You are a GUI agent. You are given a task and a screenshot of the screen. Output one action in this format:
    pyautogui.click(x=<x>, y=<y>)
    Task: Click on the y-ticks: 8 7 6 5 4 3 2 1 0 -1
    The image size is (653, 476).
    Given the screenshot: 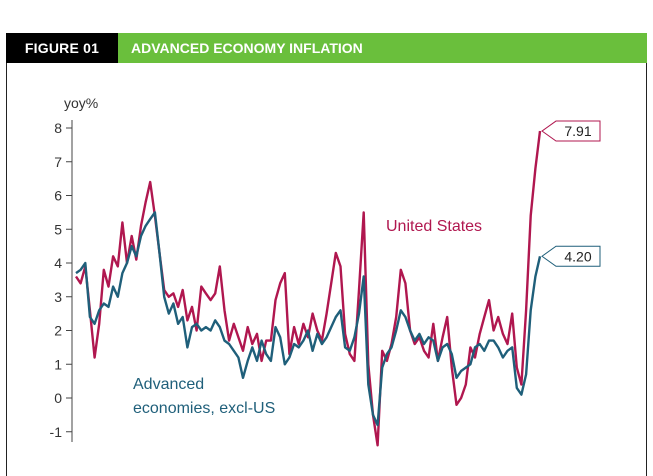 What is the action you would take?
    pyautogui.click(x=61, y=280)
    